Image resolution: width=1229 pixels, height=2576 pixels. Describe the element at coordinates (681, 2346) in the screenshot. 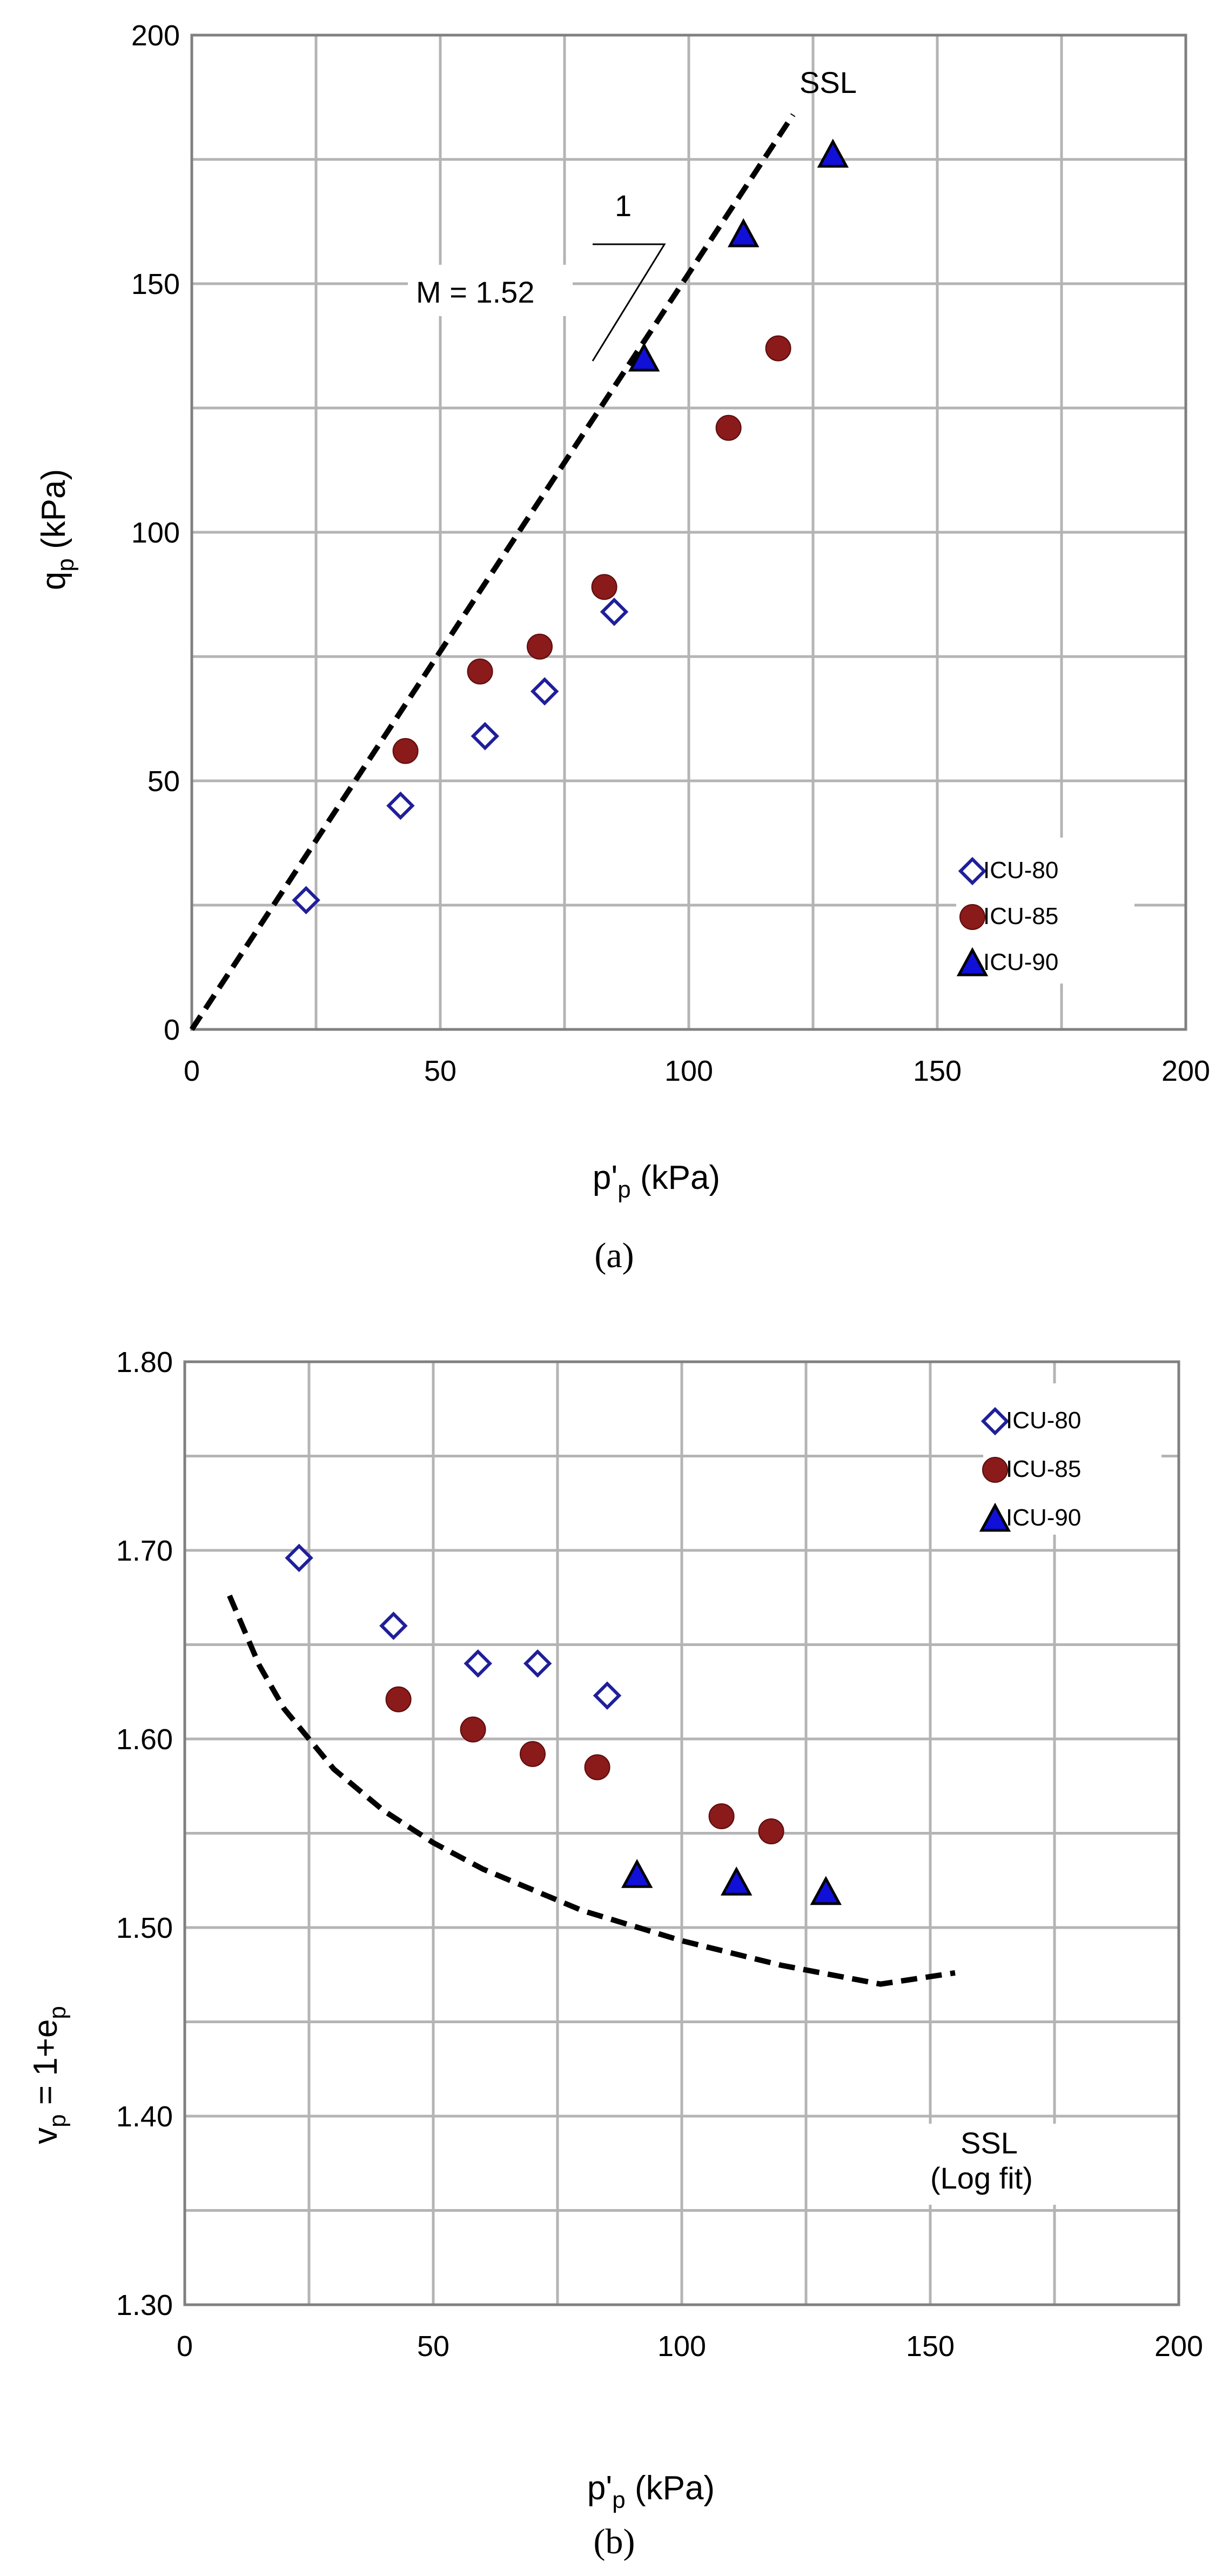

I see `b-x-tick-label: 100` at that location.